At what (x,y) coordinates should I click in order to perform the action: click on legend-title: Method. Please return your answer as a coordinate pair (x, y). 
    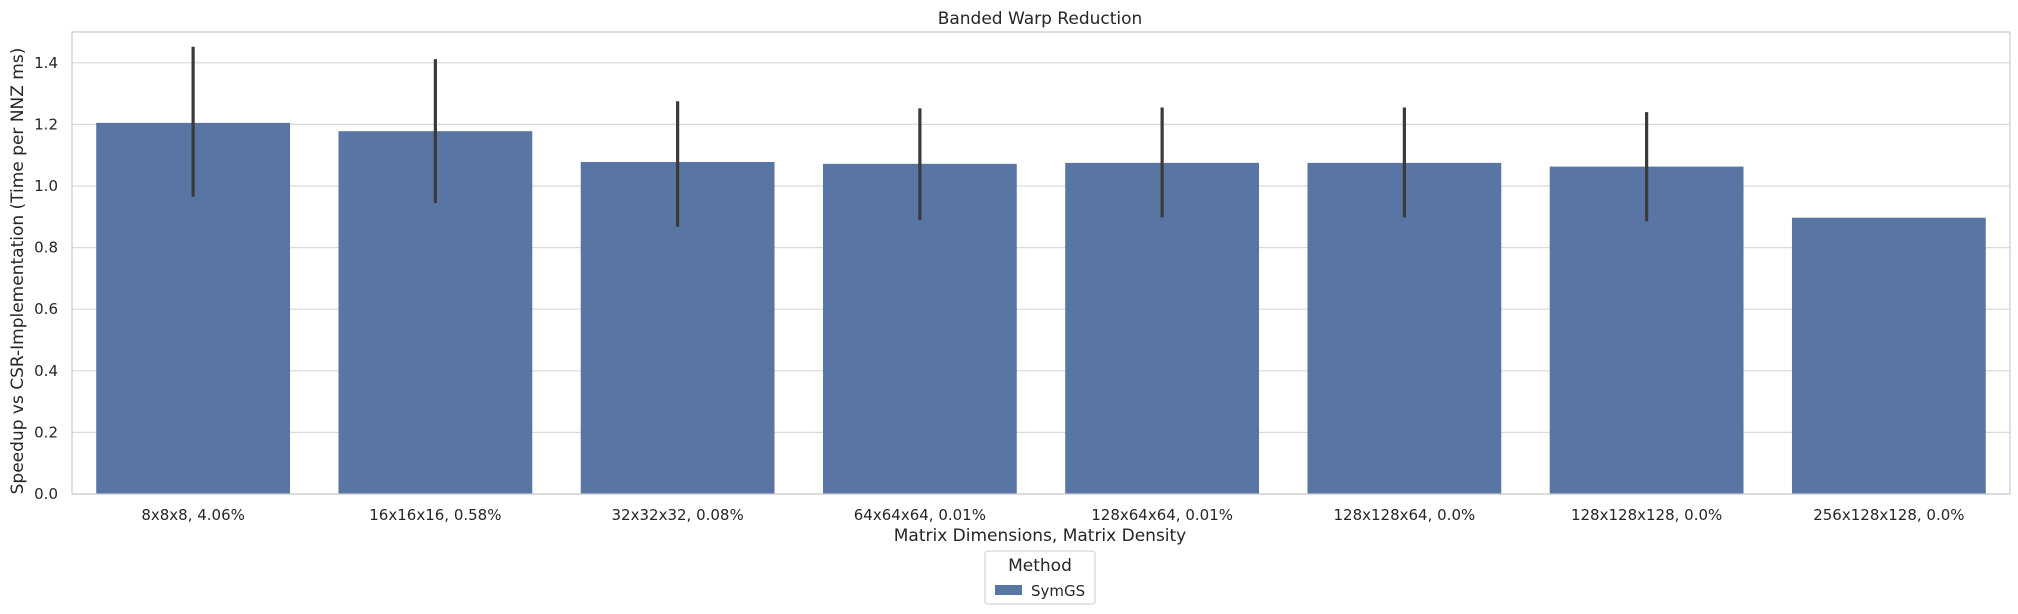
    Looking at the image, I should click on (1040, 566).